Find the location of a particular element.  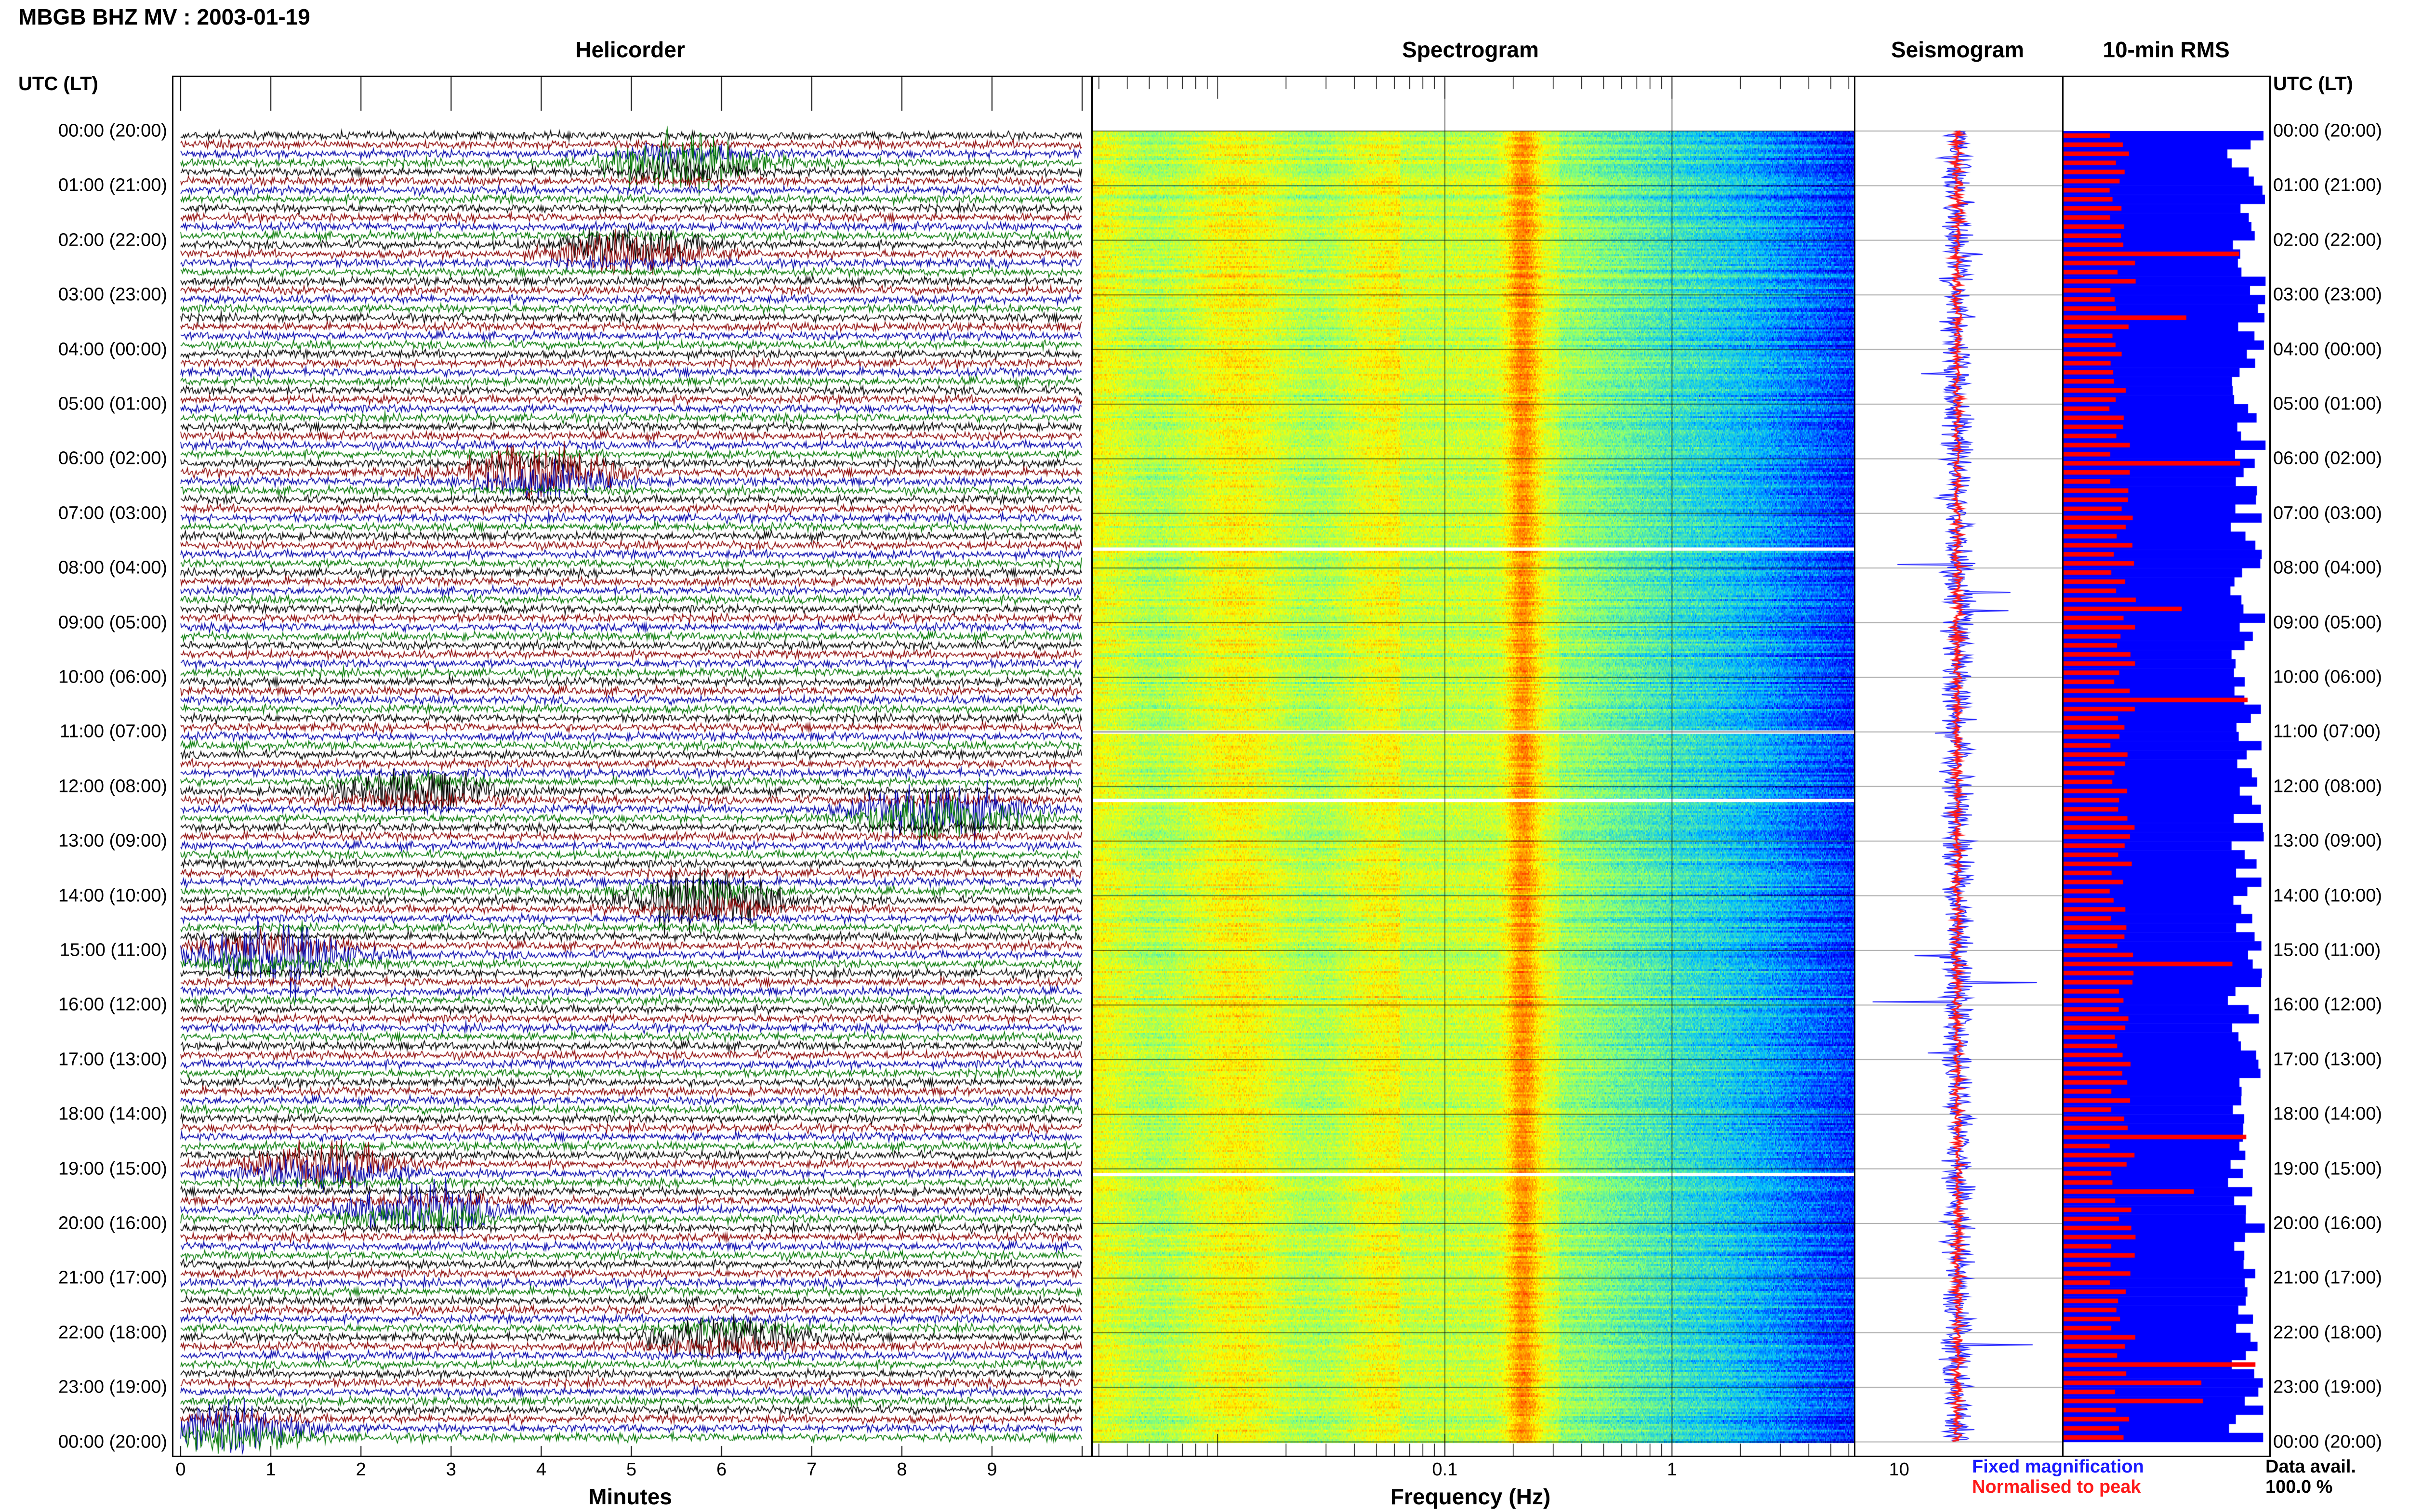

time-label-right: 14:00 (10:00) is located at coordinates (2328, 895).